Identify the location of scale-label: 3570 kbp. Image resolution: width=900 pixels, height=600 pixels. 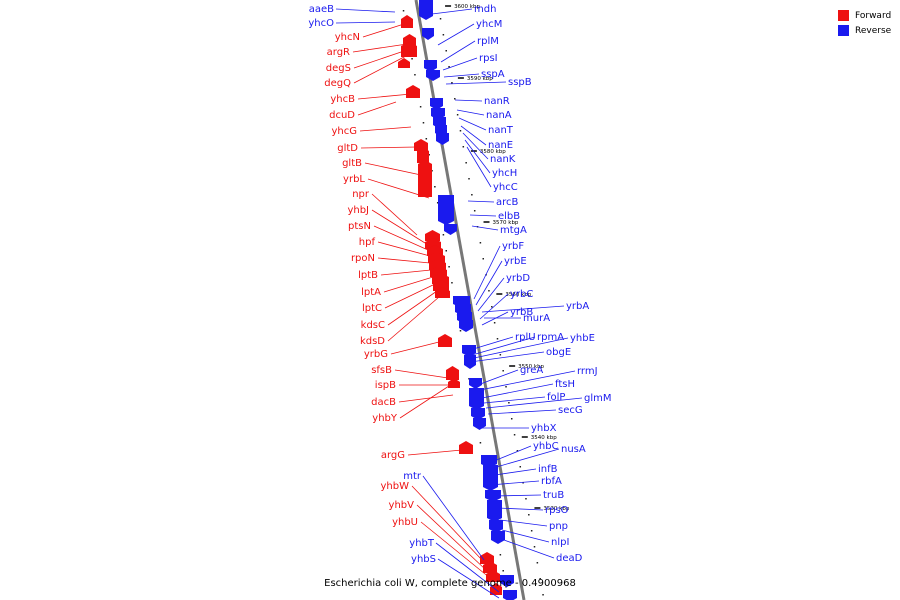
(506, 223).